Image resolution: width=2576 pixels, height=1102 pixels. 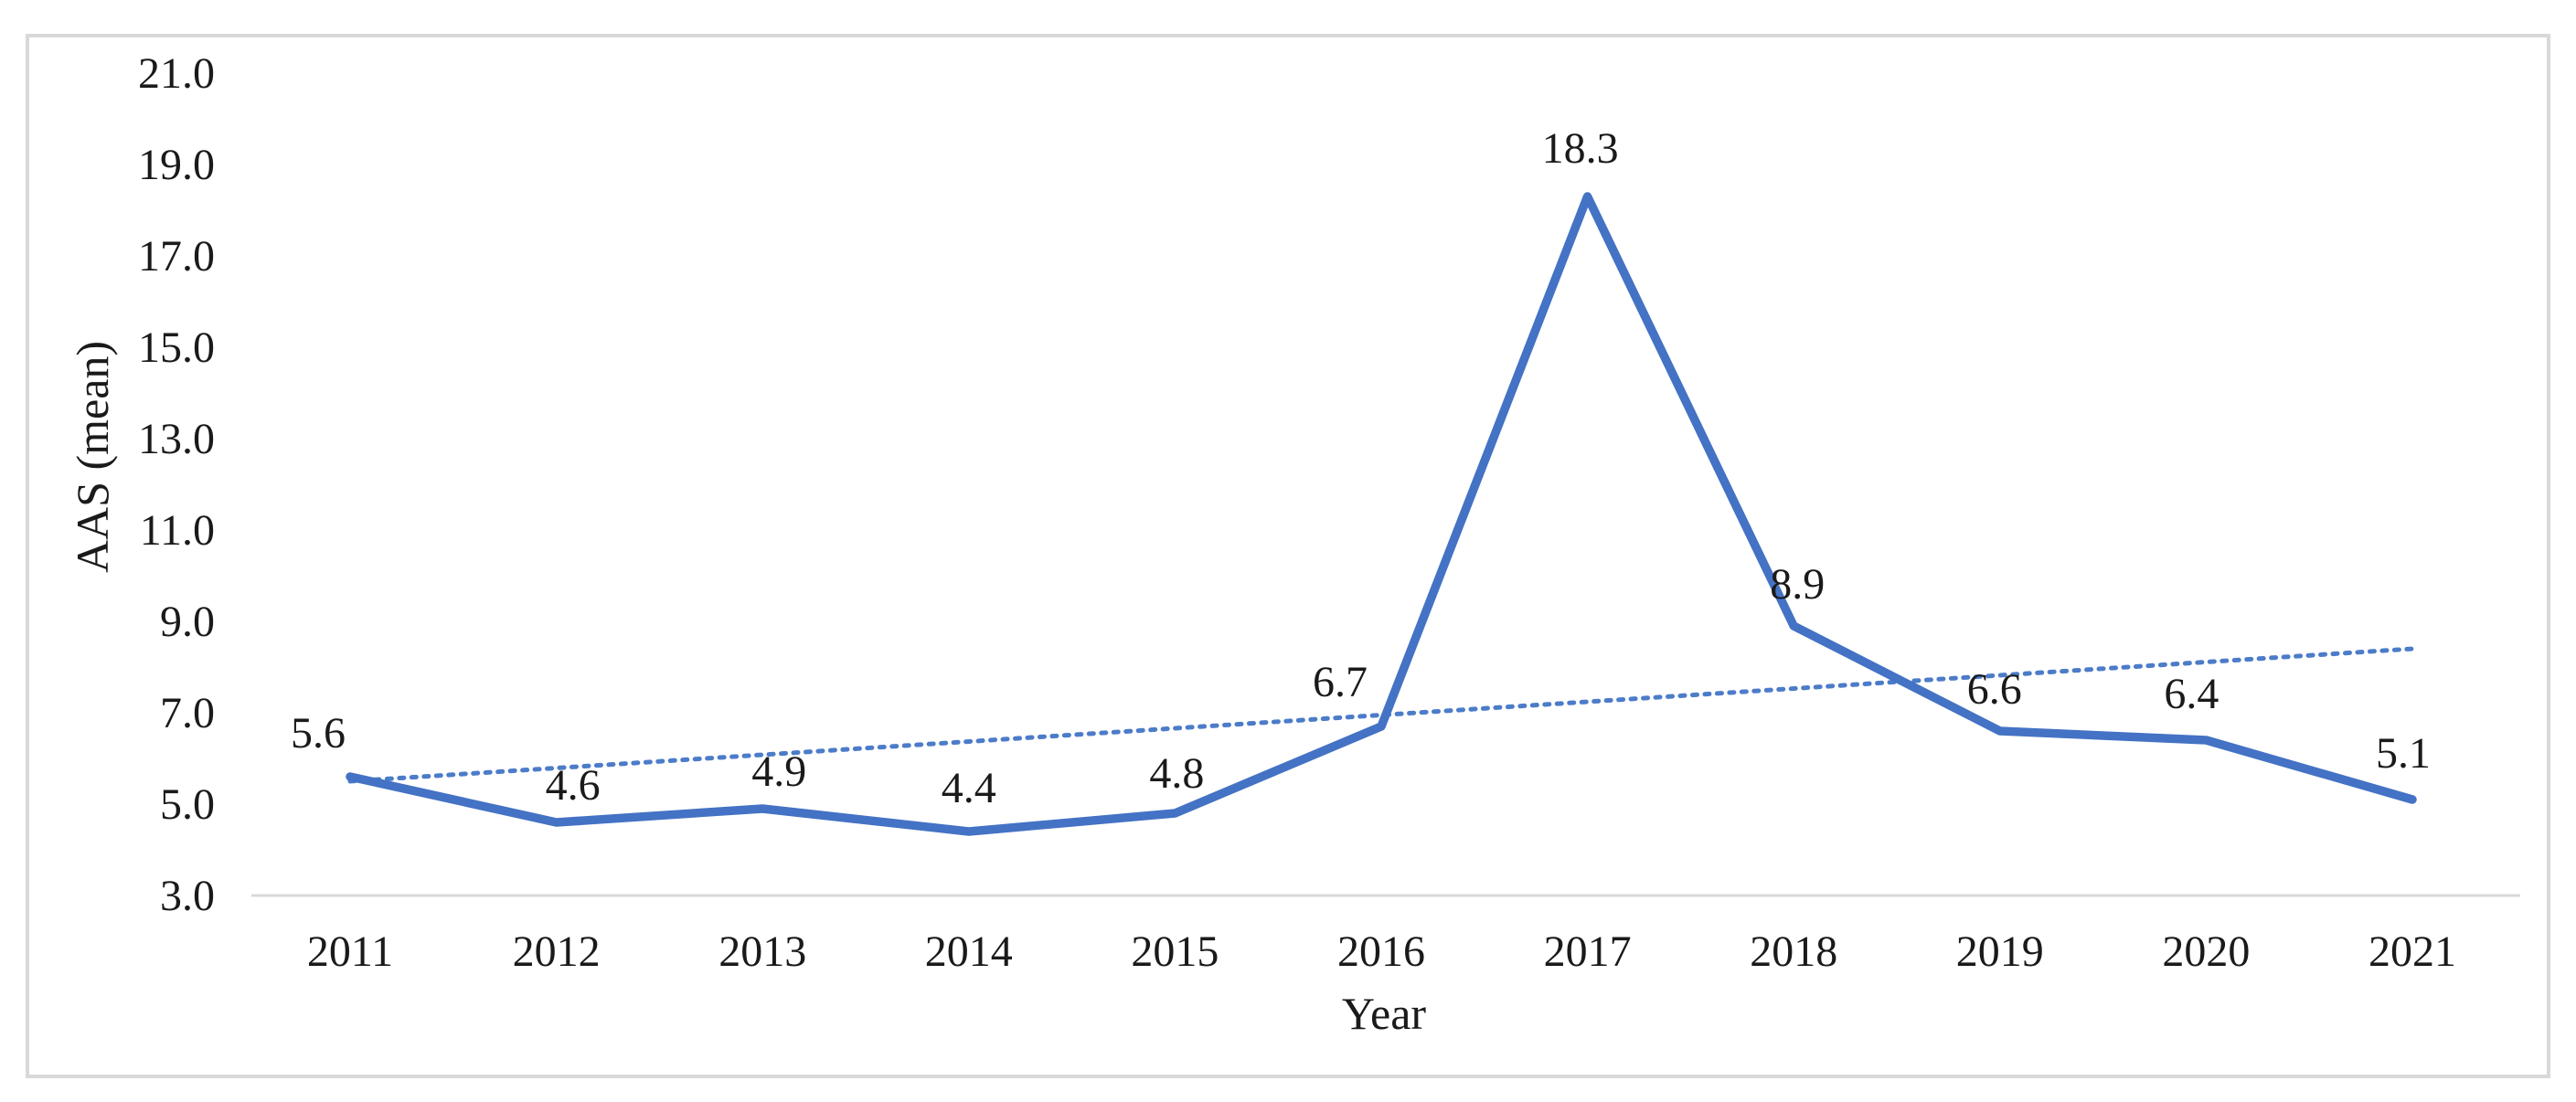 I want to click on data-label: 4.4, so click(x=969, y=788).